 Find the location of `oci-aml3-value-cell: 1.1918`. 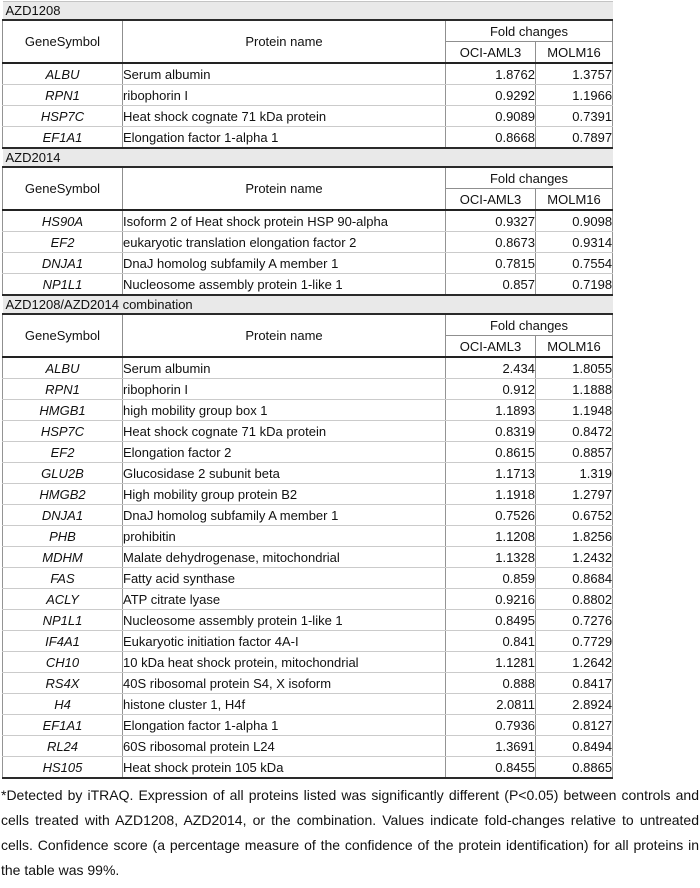

oci-aml3-value-cell: 1.1918 is located at coordinates (490, 494).